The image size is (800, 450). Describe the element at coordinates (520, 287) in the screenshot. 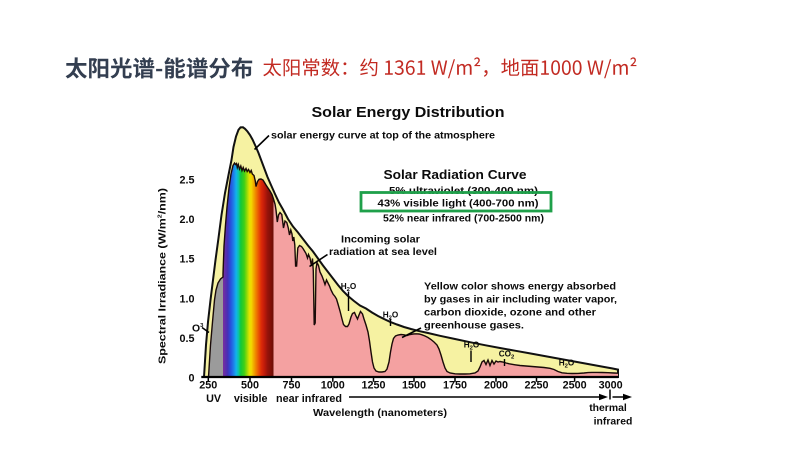

I see `svg-text:Yellow color shows energy abso: Yellow color shows energy absorbed` at that location.